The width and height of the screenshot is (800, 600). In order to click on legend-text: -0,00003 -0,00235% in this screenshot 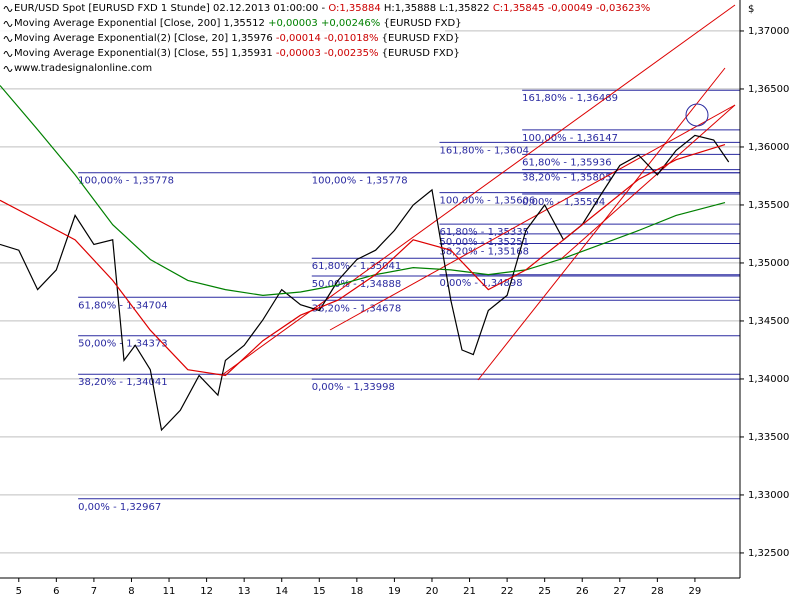, I will do `click(327, 53)`.